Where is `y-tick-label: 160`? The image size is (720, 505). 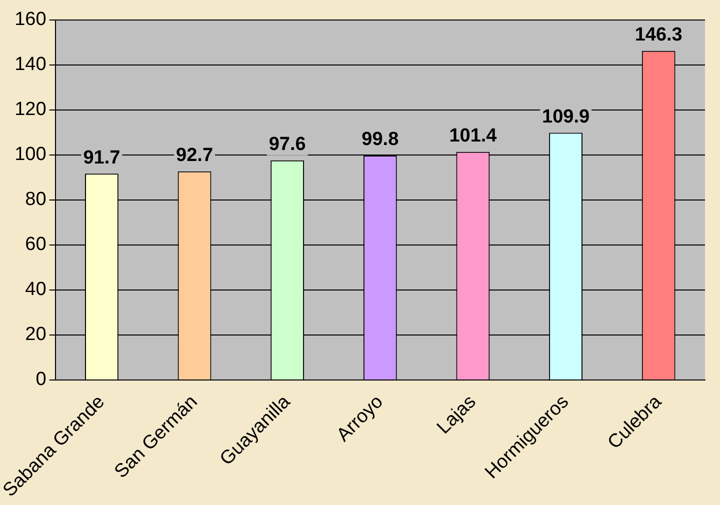 y-tick-label: 160 is located at coordinates (30, 19).